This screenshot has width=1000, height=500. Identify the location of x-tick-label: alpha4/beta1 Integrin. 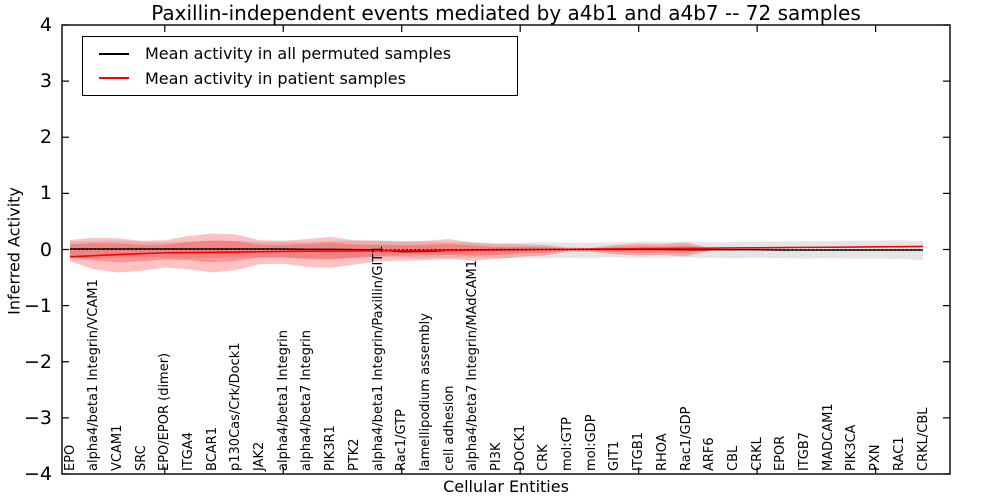
(283, 400).